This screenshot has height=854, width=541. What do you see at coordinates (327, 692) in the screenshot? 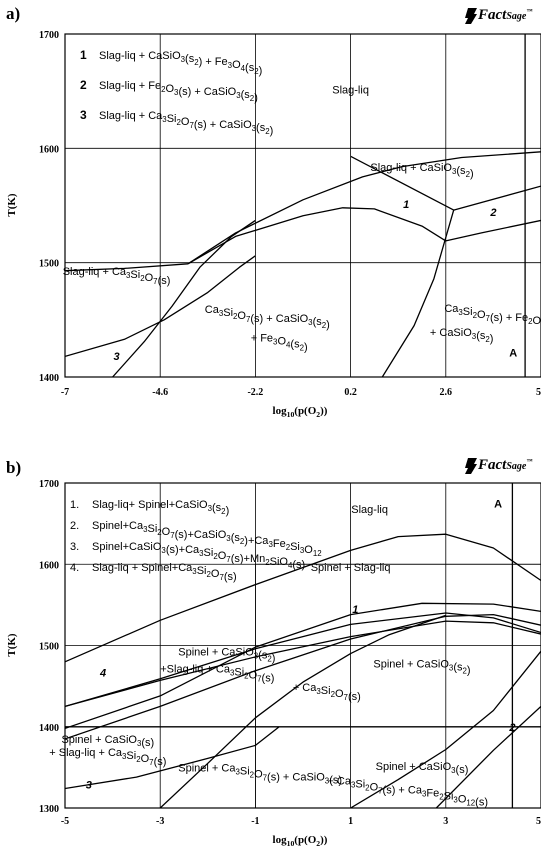
I see `region-label: + Ca3Si2O7(s)` at bounding box center [327, 692].